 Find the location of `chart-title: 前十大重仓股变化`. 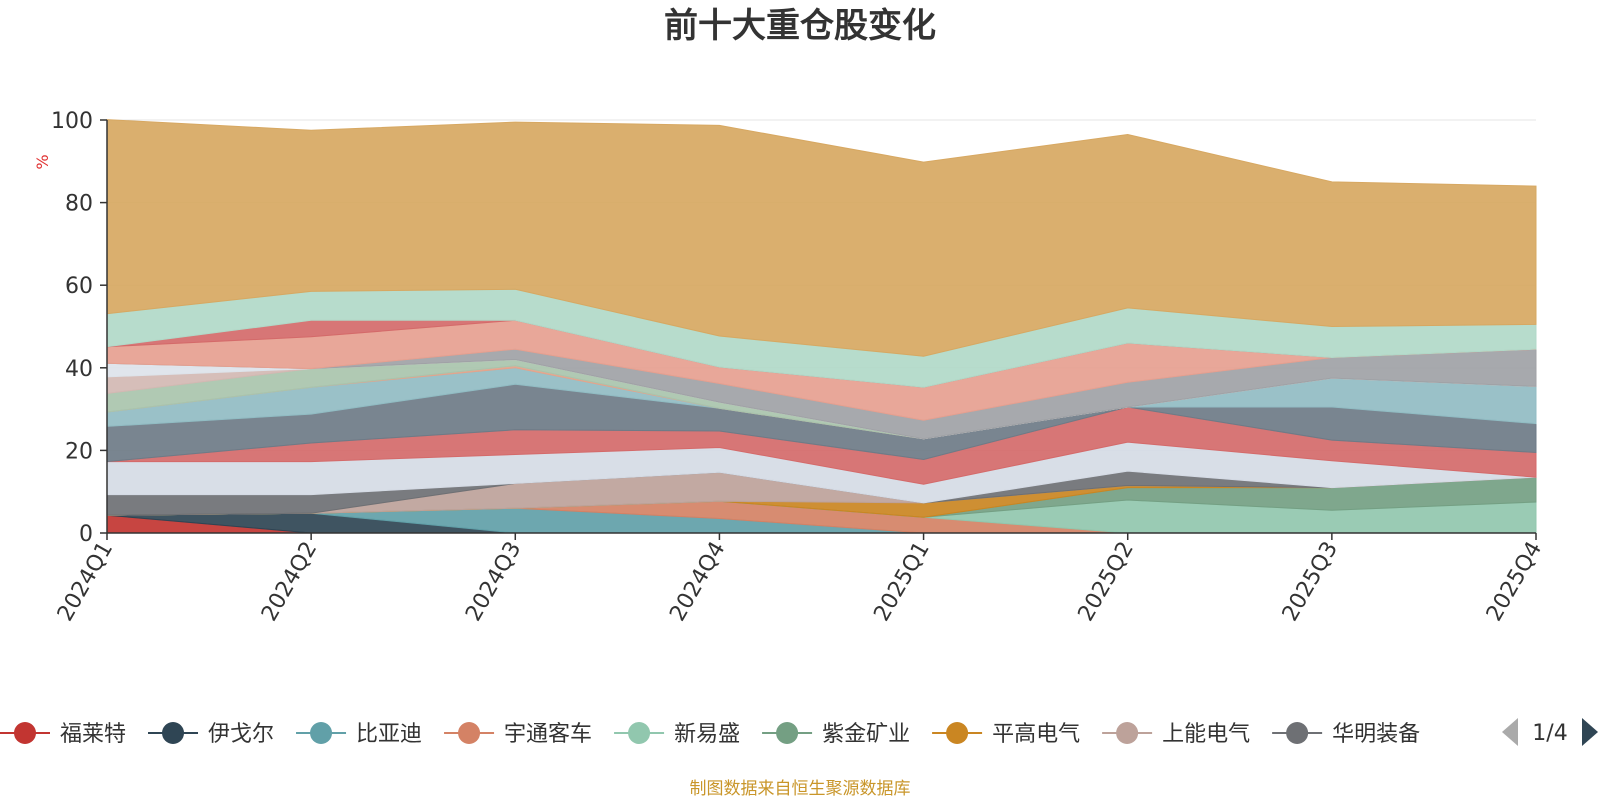

chart-title: 前十大重仓股变化 is located at coordinates (800, 26).